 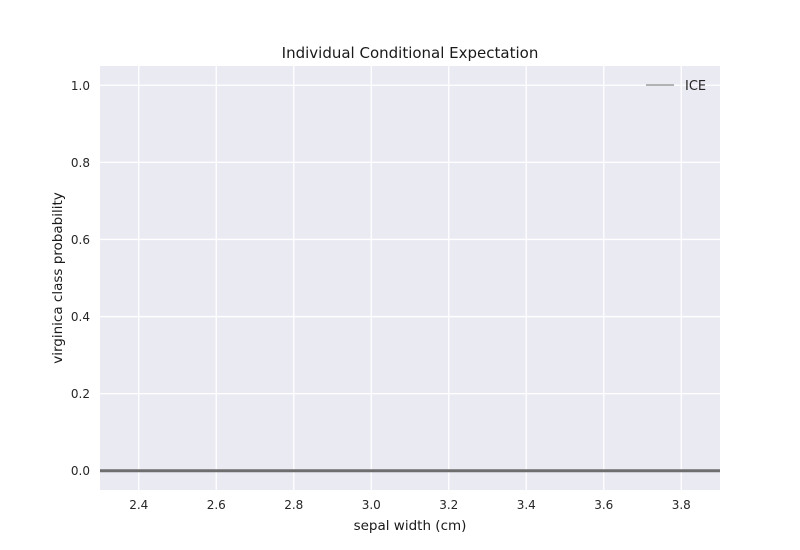 I want to click on y-tick-label: 0.6, so click(x=80, y=240).